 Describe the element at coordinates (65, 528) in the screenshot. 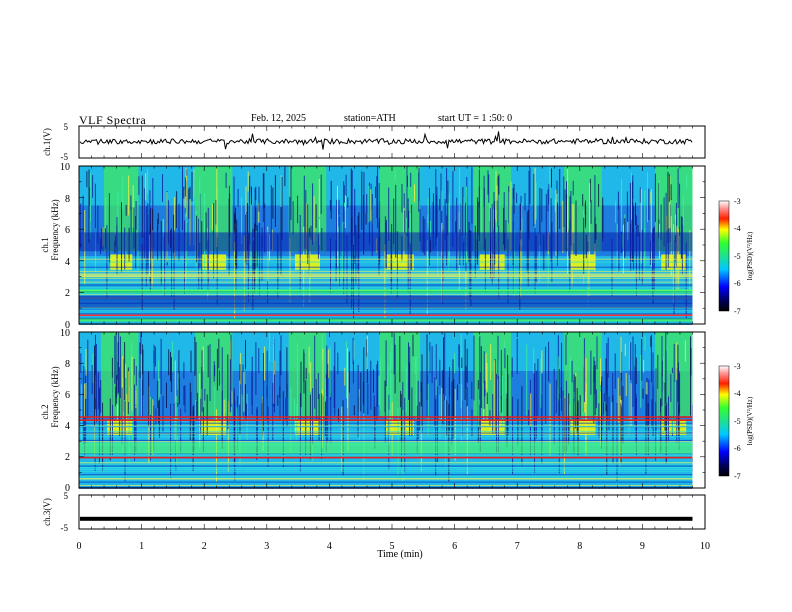

I see `ch3-ytick-neg5: -5` at that location.